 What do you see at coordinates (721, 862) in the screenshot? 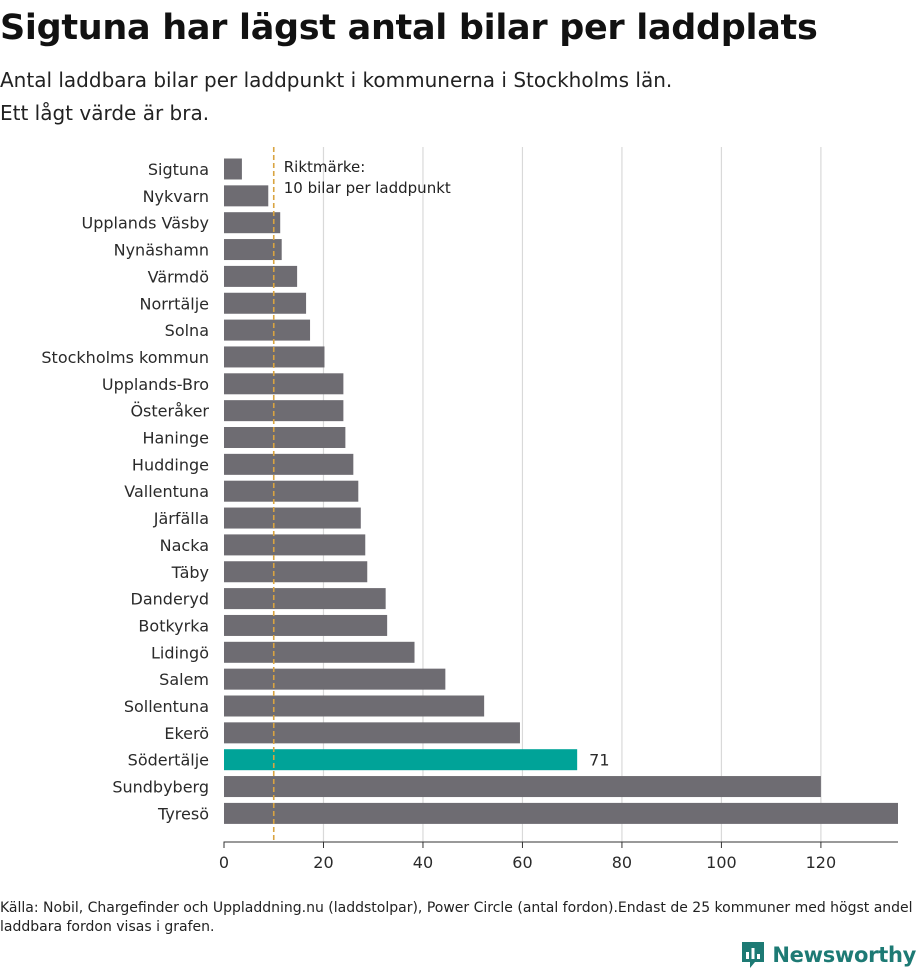
I see `x-tick-label: 100` at bounding box center [721, 862].